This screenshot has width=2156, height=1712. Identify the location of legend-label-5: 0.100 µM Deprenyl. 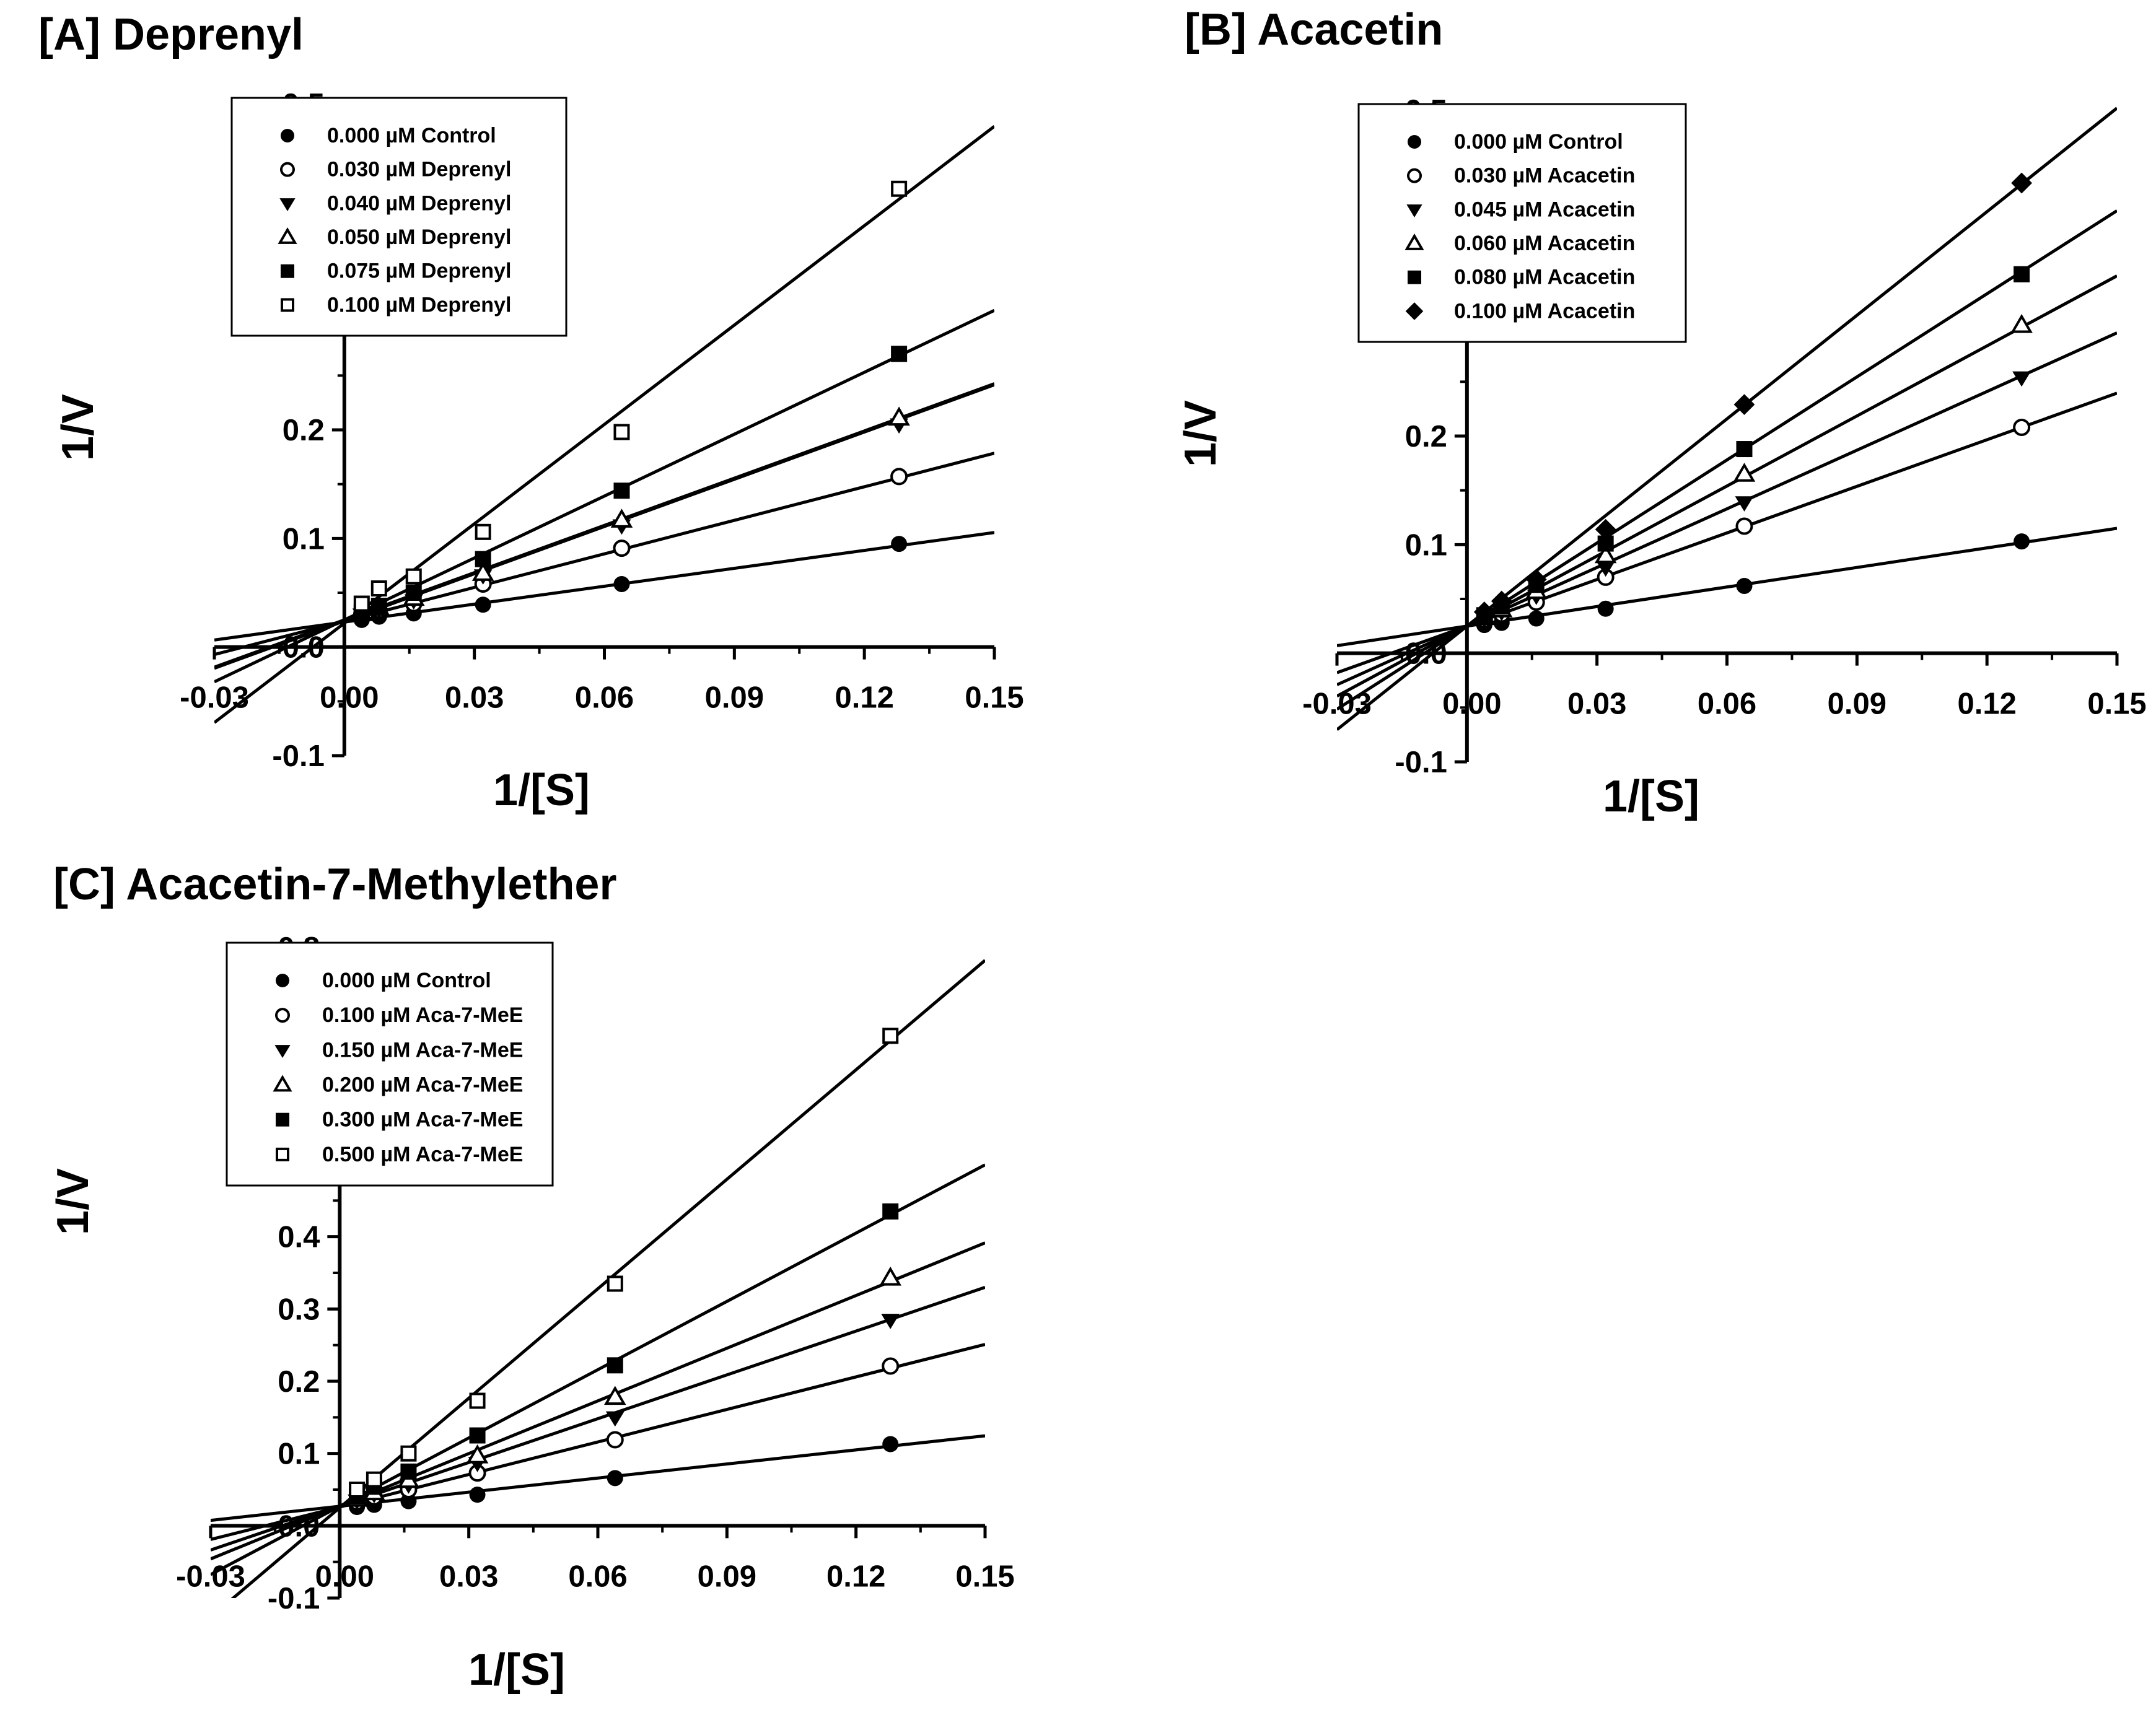
(419, 305).